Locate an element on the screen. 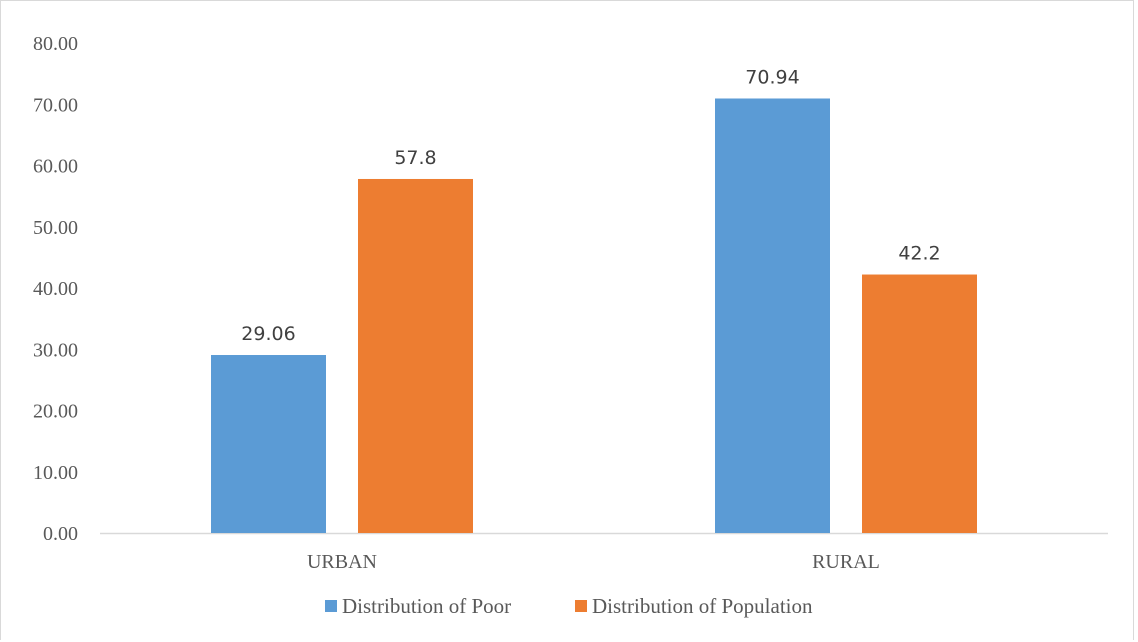 This screenshot has height=642, width=1138. bar-urban-poor is located at coordinates (268, 444).